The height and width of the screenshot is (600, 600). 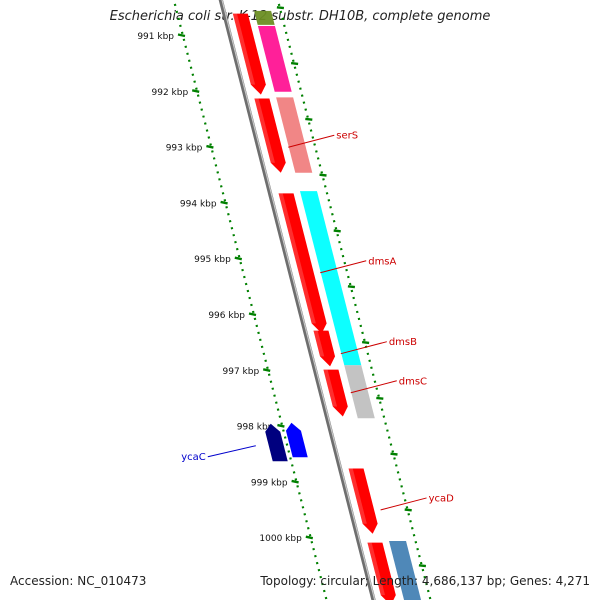 What do you see at coordinates (78, 581) in the screenshot?
I see `accession-text: Accession: NC_010473` at bounding box center [78, 581].